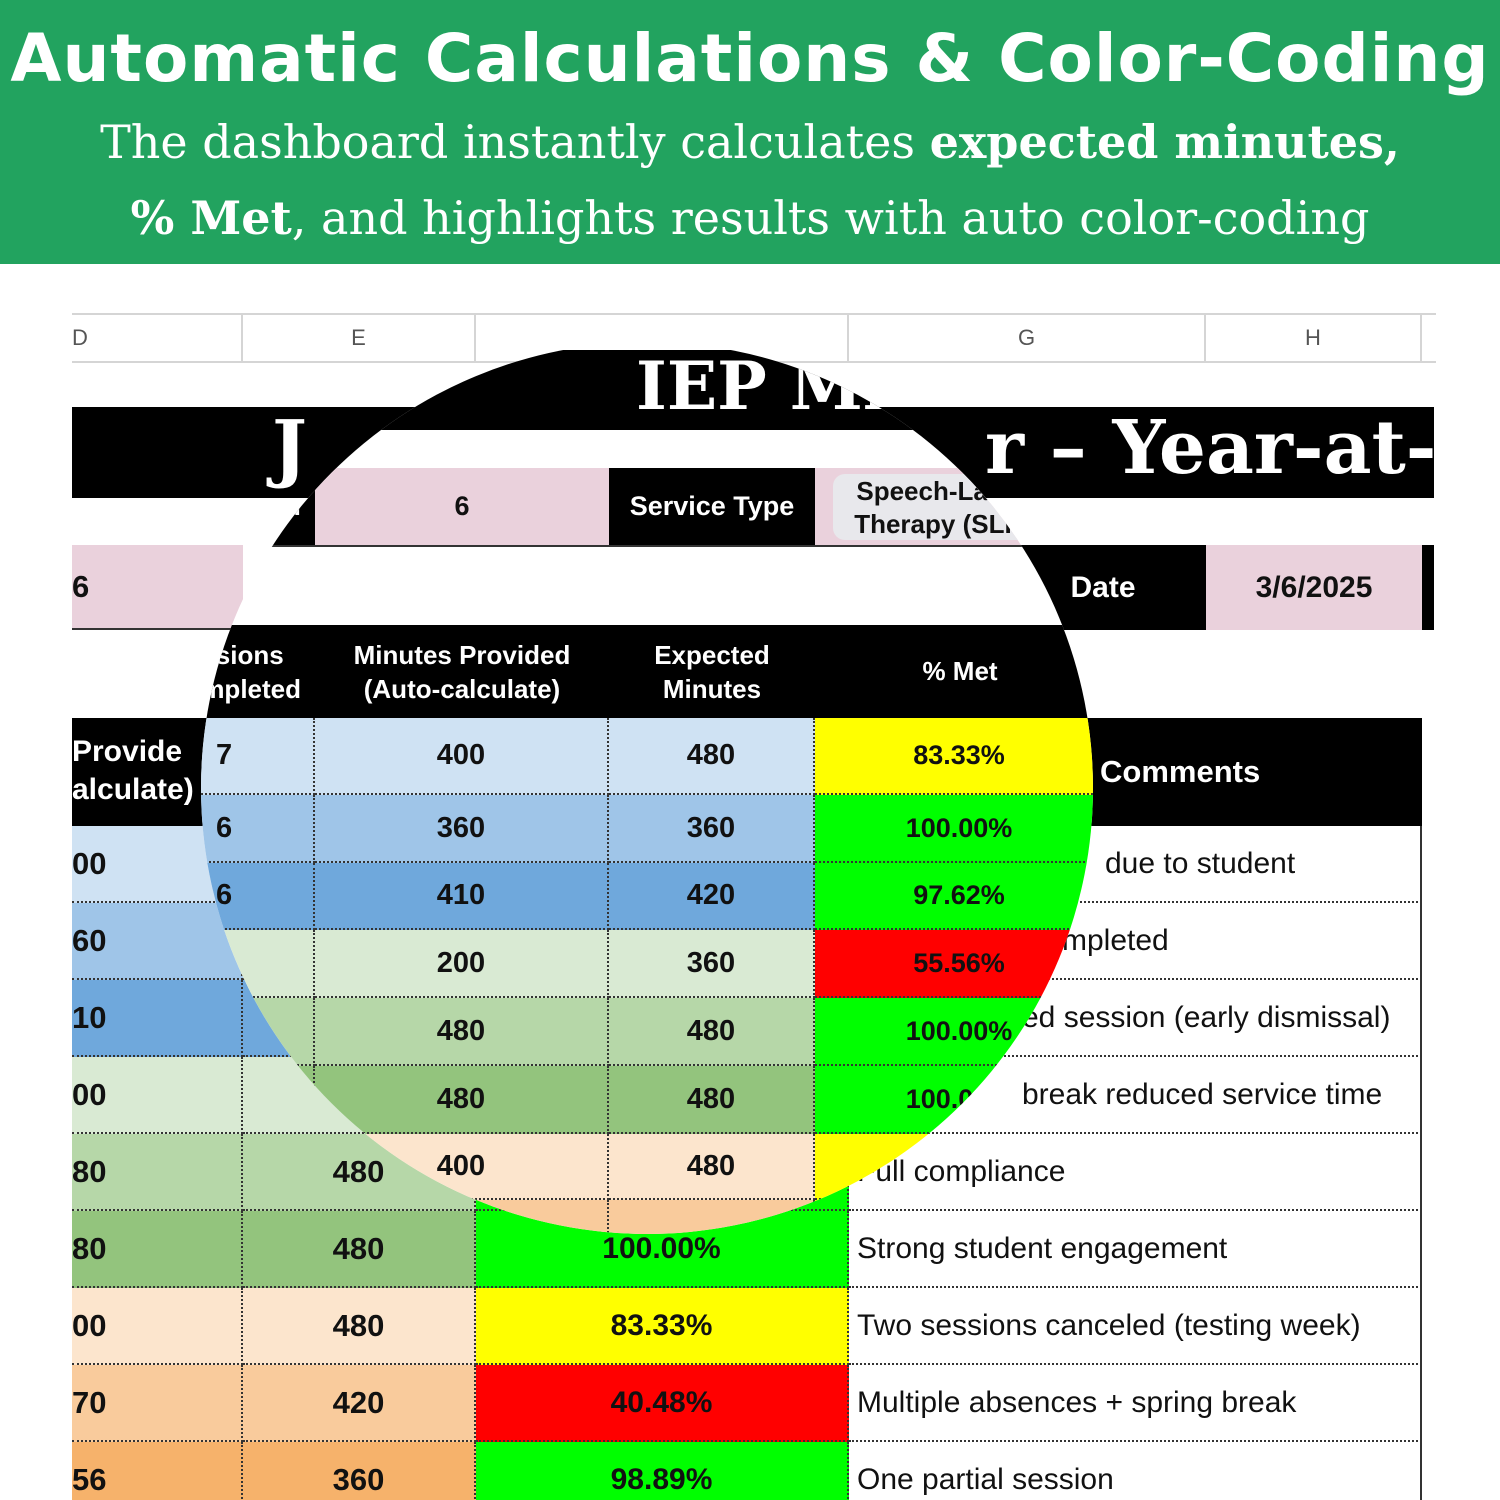 Image resolution: width=1500 pixels, height=1500 pixels. I want to click on header-comments: Comments, so click(1180, 771).